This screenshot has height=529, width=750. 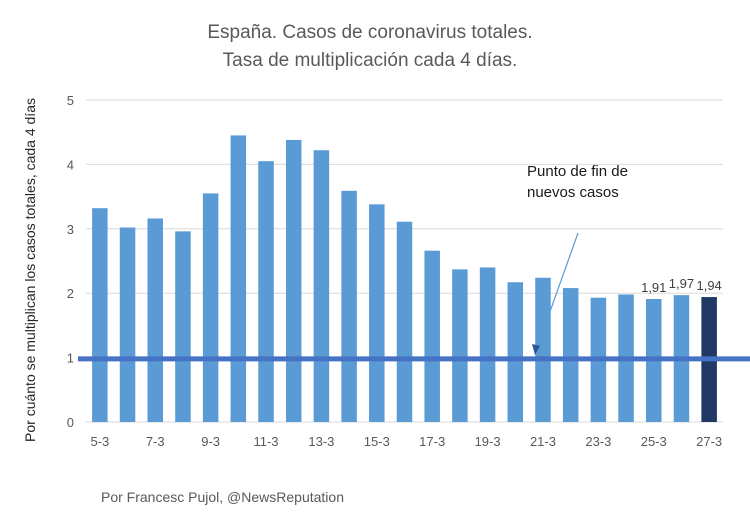 What do you see at coordinates (70, 100) in the screenshot?
I see `y-tick-label: 5` at bounding box center [70, 100].